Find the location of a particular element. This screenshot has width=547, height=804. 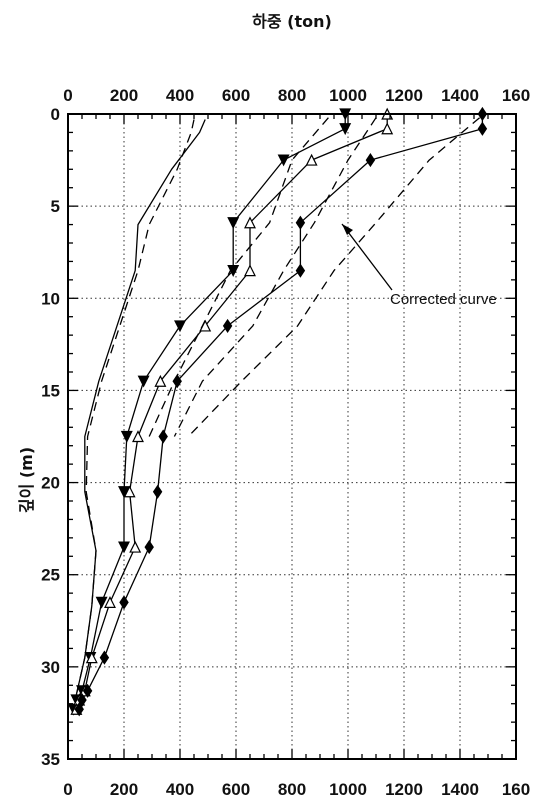

x-tick-label-bottom: 1200 is located at coordinates (404, 789).